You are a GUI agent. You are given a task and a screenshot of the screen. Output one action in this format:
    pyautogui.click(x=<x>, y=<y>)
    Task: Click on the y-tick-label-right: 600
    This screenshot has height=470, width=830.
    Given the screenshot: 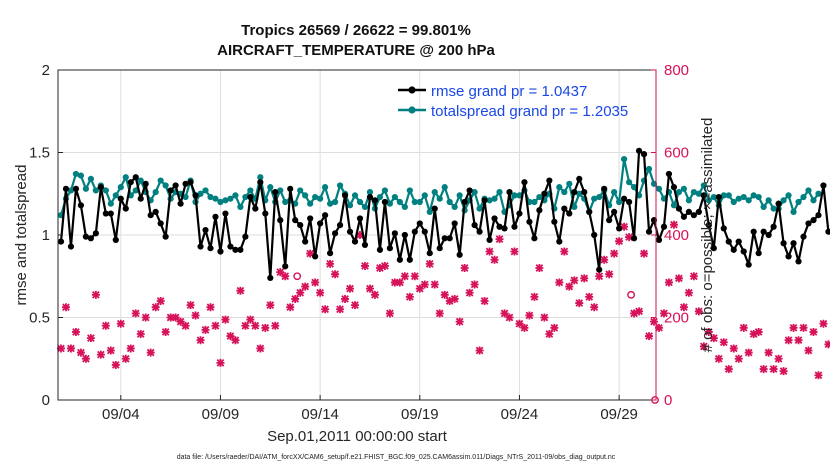 What is the action you would take?
    pyautogui.click(x=676, y=153)
    